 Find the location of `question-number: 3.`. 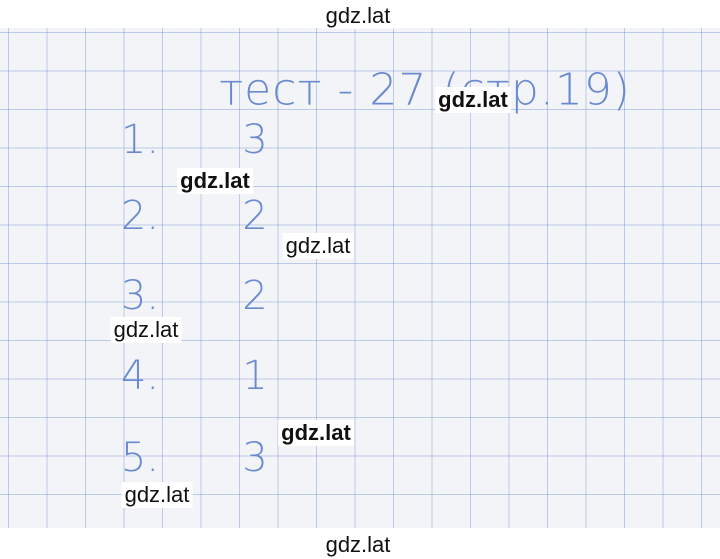

question-number: 3. is located at coordinates (140, 296).